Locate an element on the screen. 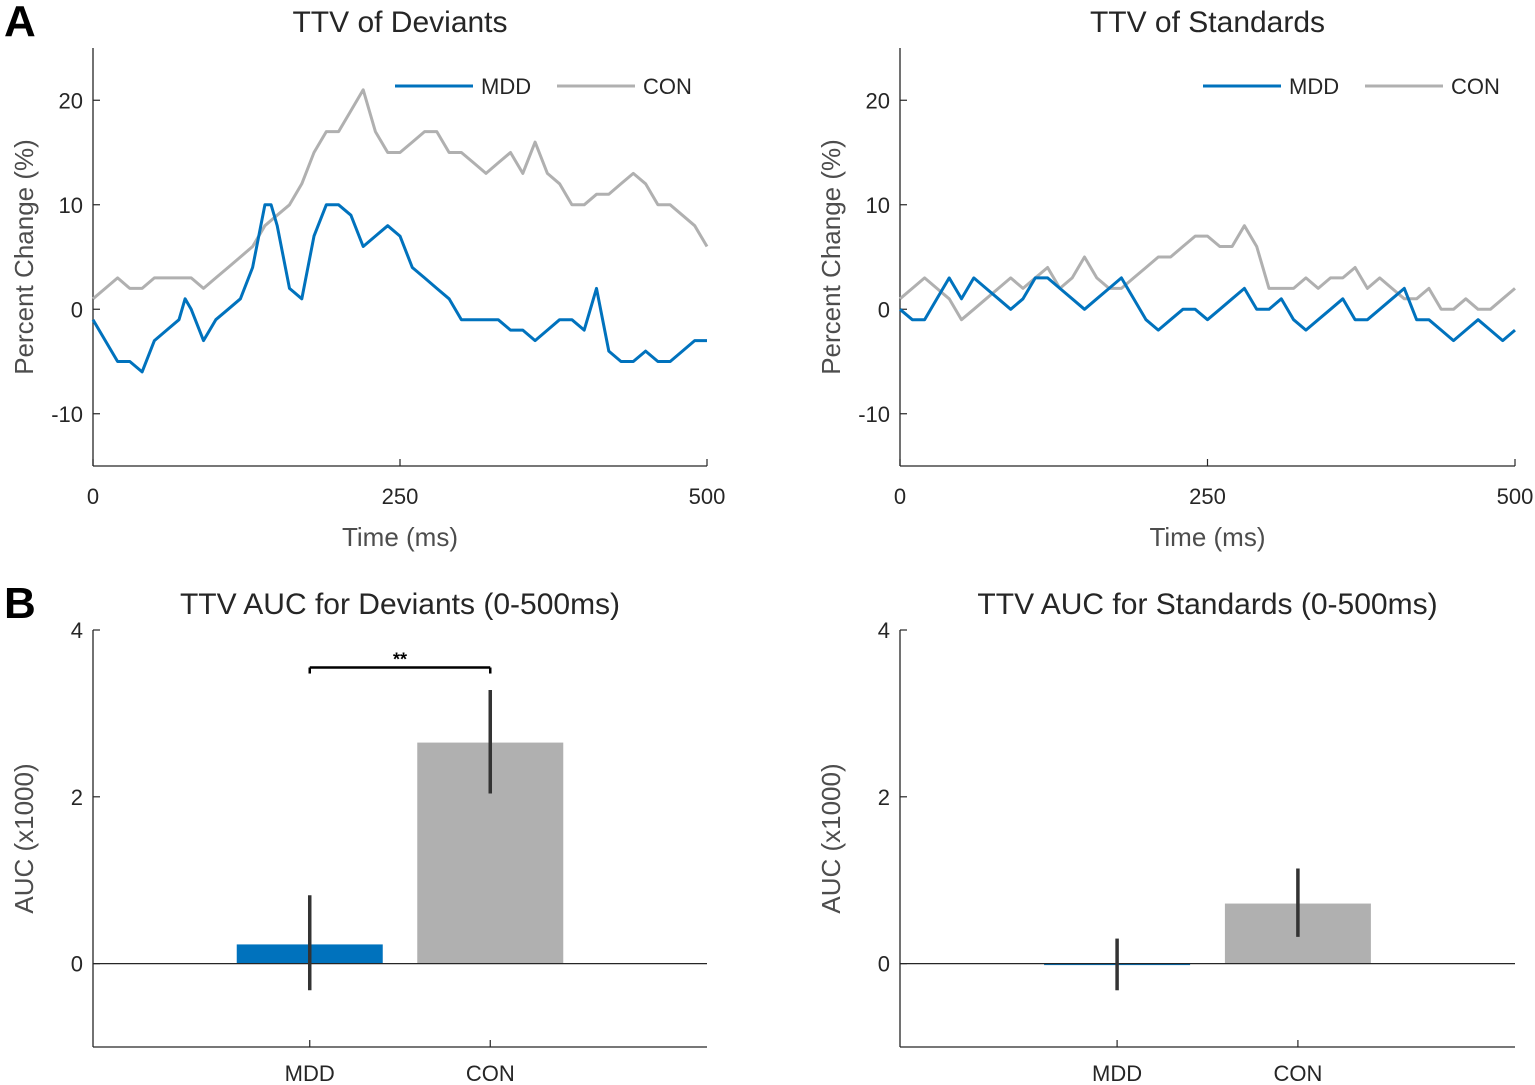  significance-label: ** is located at coordinates (400, 660).